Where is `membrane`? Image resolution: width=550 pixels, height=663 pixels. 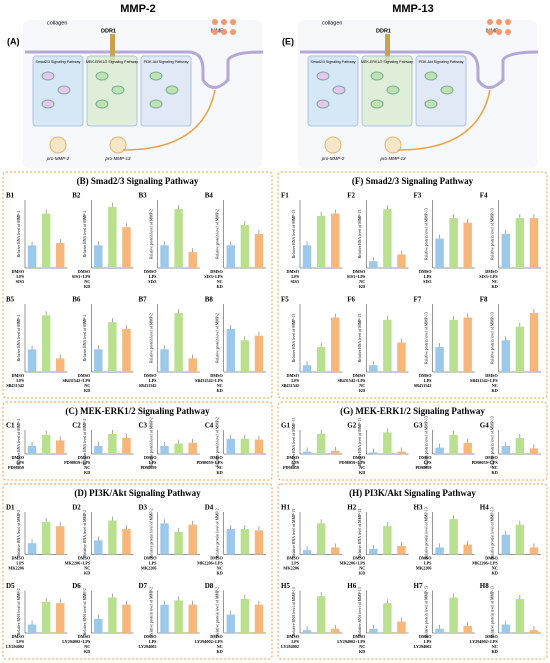 membrane is located at coordinates (144, 69).